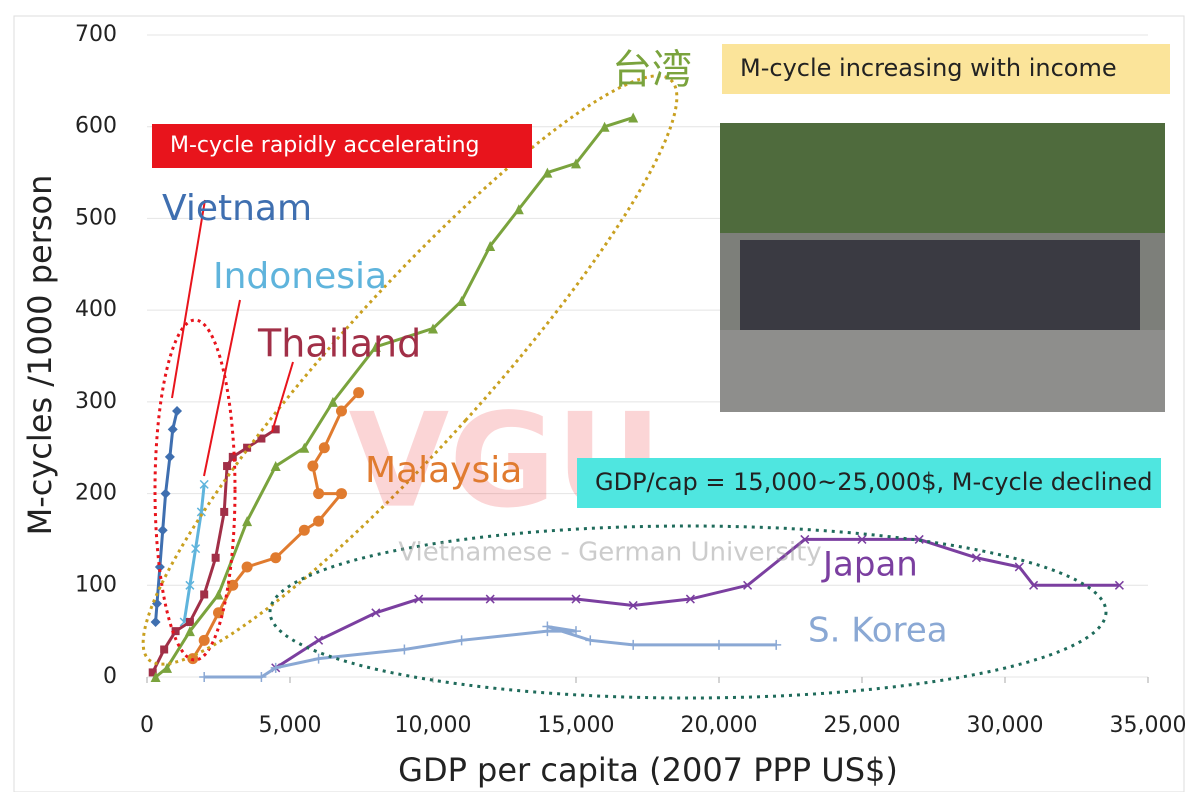 This screenshot has width=1194, height=792. What do you see at coordinates (609, 553) in the screenshot?
I see `watermark-text: Vietnamese - German University` at bounding box center [609, 553].